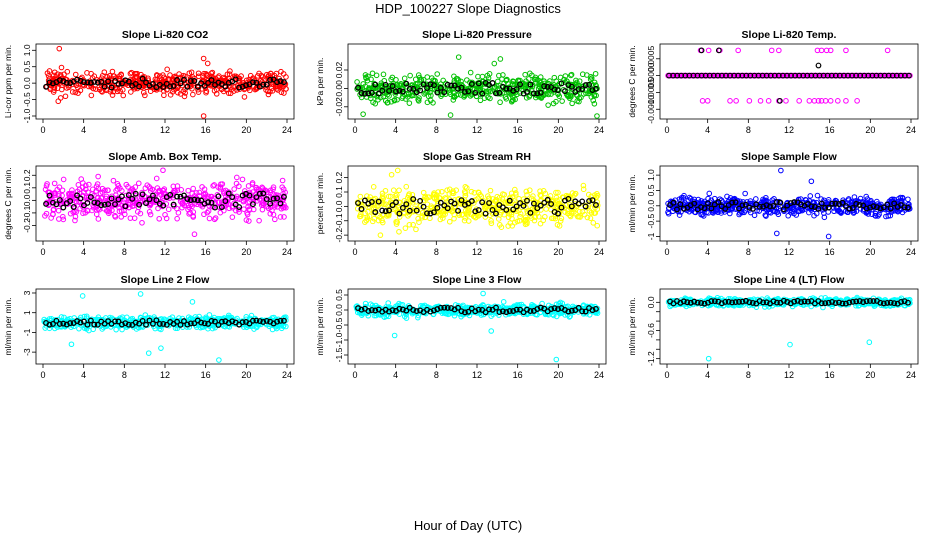 This screenshot has height=540, width=936. Describe the element at coordinates (339, 324) in the screenshot. I see `y-tick-label: -0.5` at that location.